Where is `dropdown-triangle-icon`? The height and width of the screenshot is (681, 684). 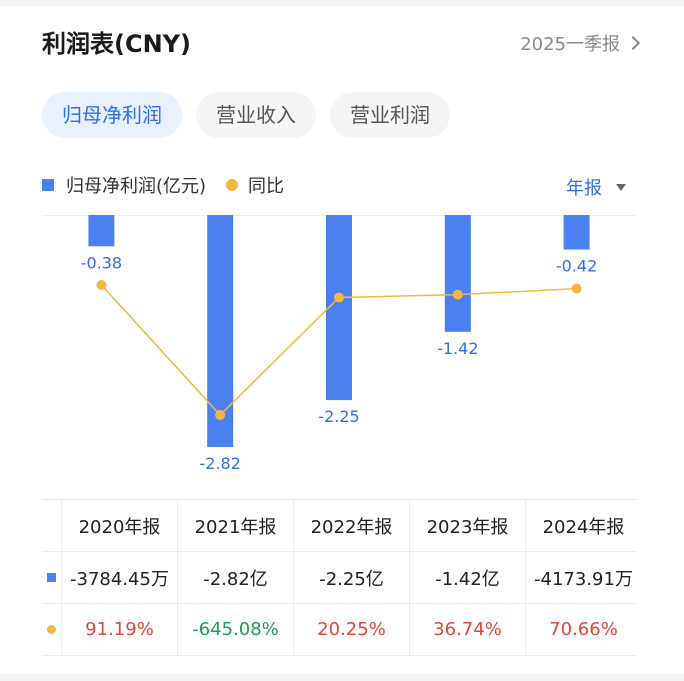
dropdown-triangle-icon is located at coordinates (621, 187).